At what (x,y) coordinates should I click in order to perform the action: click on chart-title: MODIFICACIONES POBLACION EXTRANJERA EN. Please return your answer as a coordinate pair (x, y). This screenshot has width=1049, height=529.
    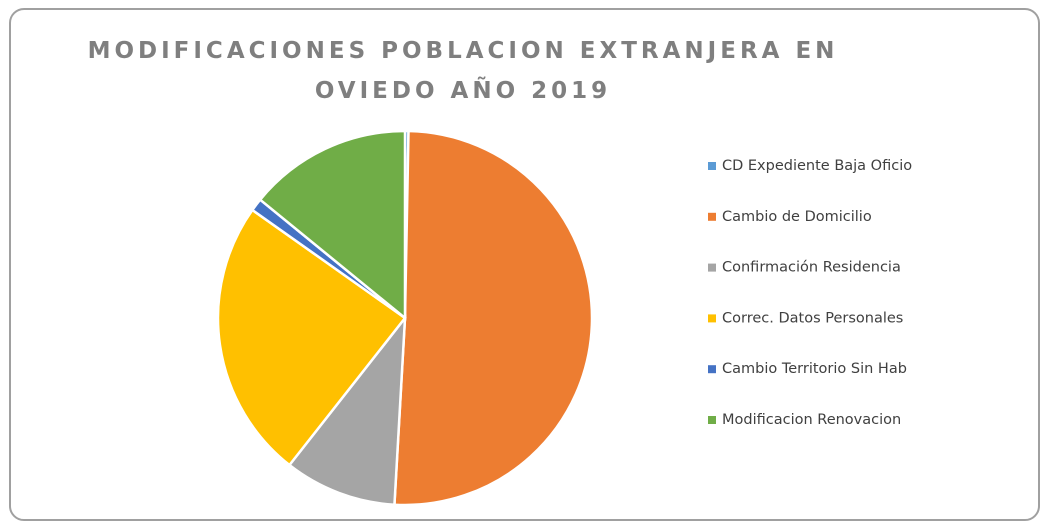
    Looking at the image, I should click on (463, 51).